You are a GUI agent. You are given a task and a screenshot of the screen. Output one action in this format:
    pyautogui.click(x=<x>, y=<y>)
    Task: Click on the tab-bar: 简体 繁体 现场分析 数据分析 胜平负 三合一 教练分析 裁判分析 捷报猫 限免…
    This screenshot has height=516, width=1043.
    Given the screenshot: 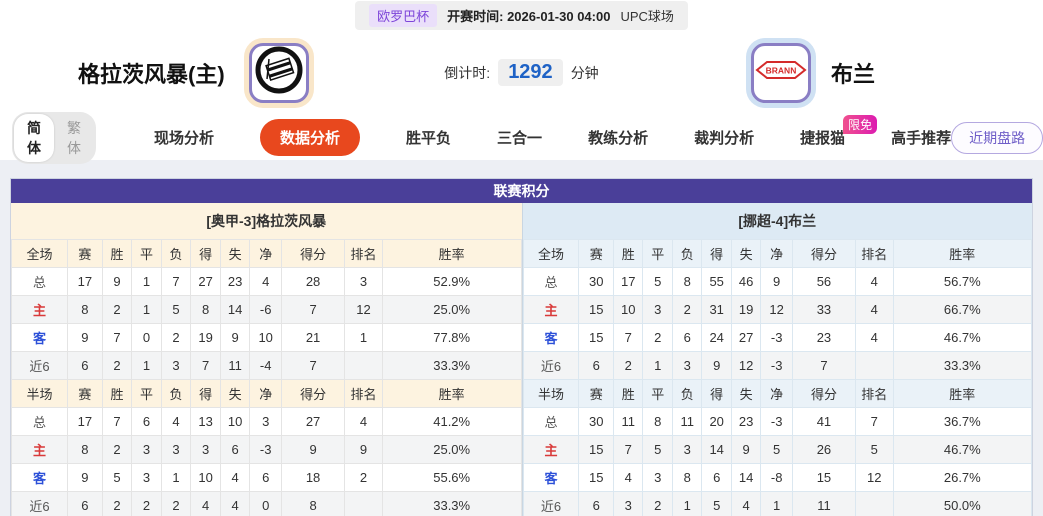 What is the action you would take?
    pyautogui.click(x=521, y=137)
    